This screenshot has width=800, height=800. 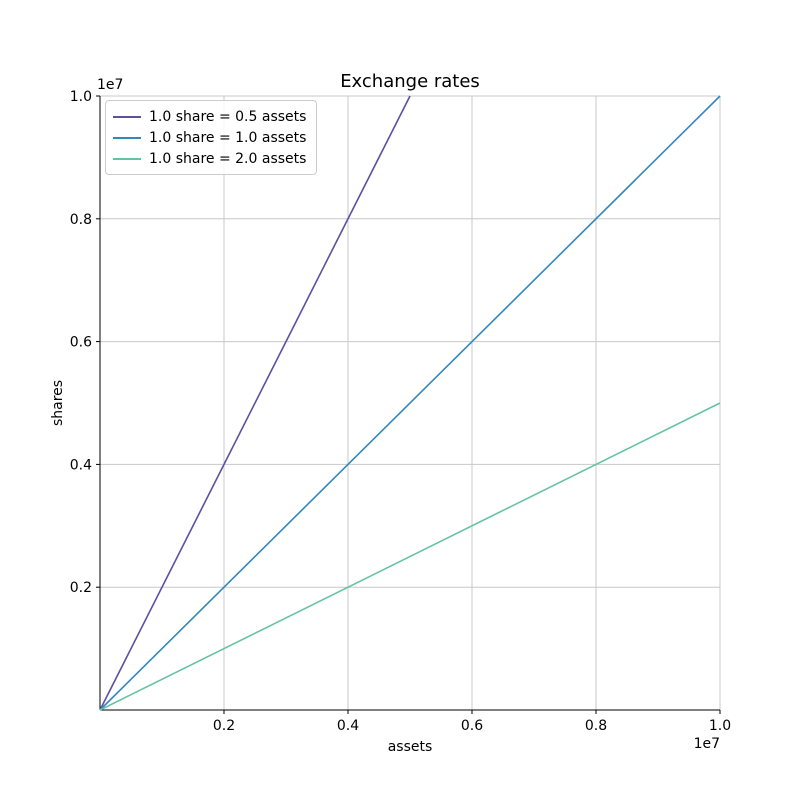 What do you see at coordinates (81, 220) in the screenshot?
I see `y-tick-label: 0.8` at bounding box center [81, 220].